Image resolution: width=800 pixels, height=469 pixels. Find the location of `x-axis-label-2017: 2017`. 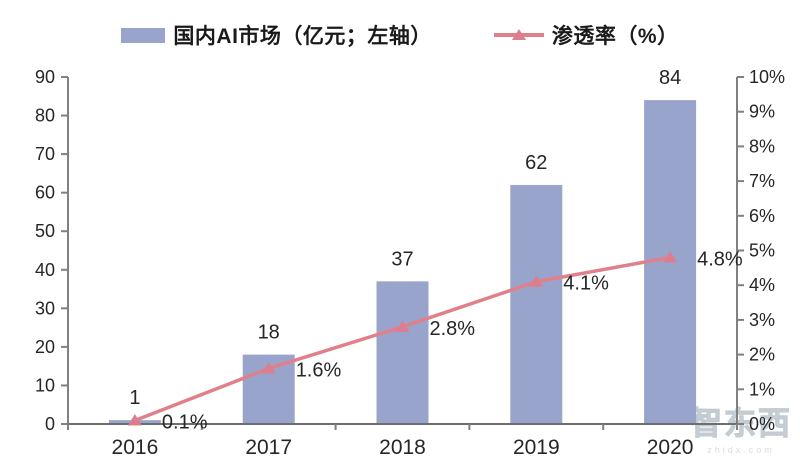

x-axis-label-2017: 2017 is located at coordinates (268, 447).